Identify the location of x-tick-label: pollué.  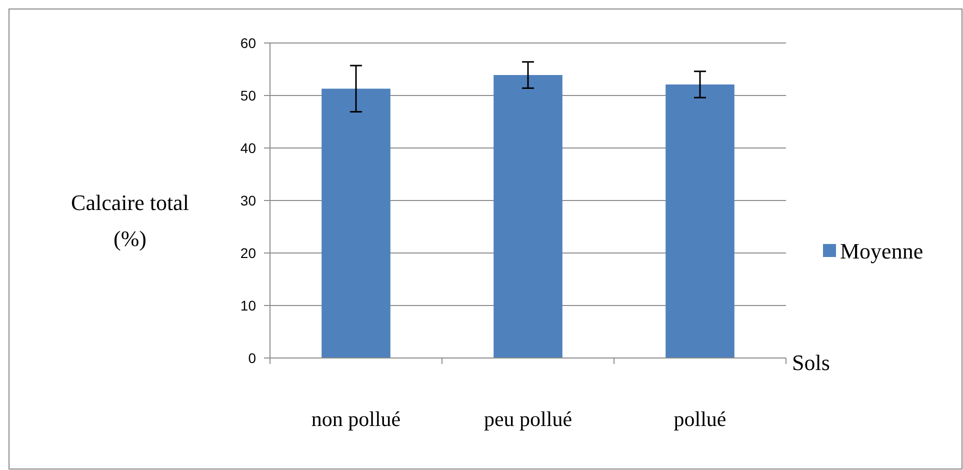
(700, 419).